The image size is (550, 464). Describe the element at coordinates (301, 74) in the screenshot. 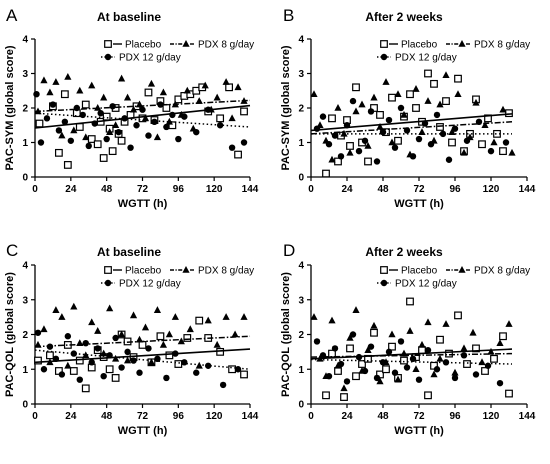

I see `y-tick-label: 3` at that location.